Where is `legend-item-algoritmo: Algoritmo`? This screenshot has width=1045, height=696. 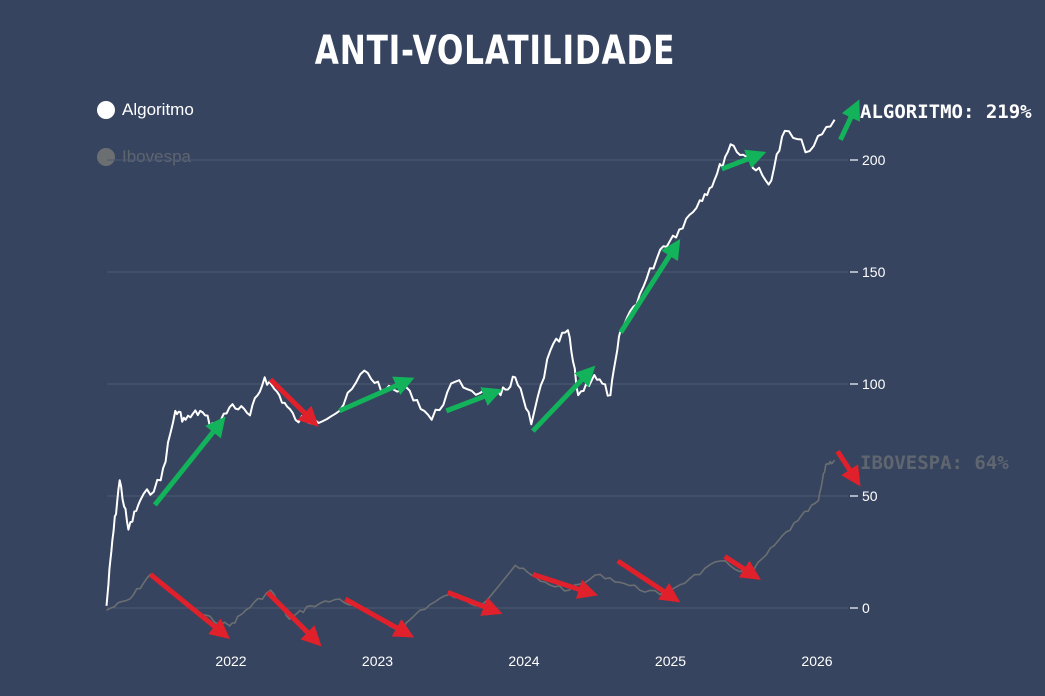 legend-item-algoritmo: Algoritmo is located at coordinates (145, 110).